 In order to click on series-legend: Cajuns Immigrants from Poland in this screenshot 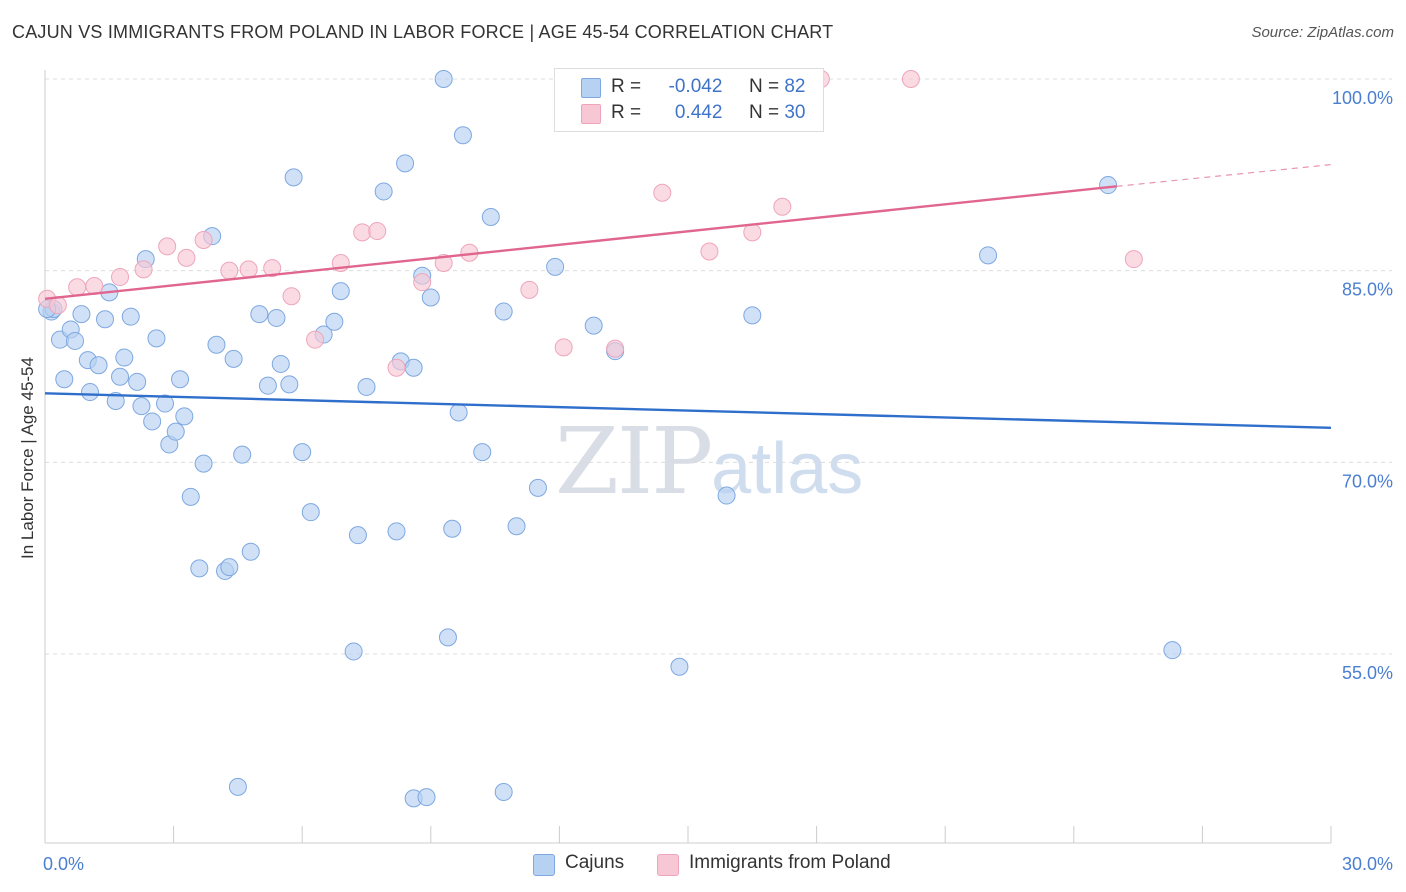, I will do `click(703, 865)`.